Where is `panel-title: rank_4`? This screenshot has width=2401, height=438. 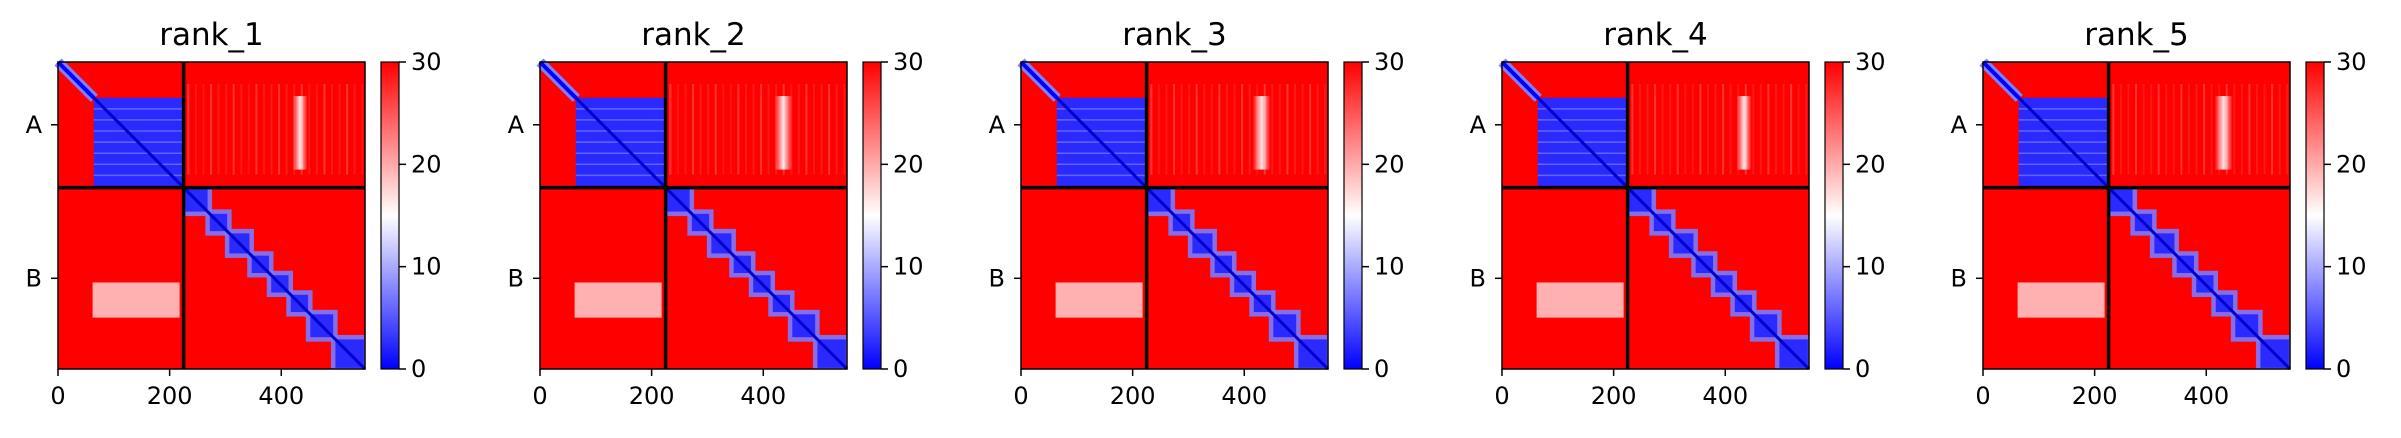
panel-title: rank_4 is located at coordinates (1655, 35).